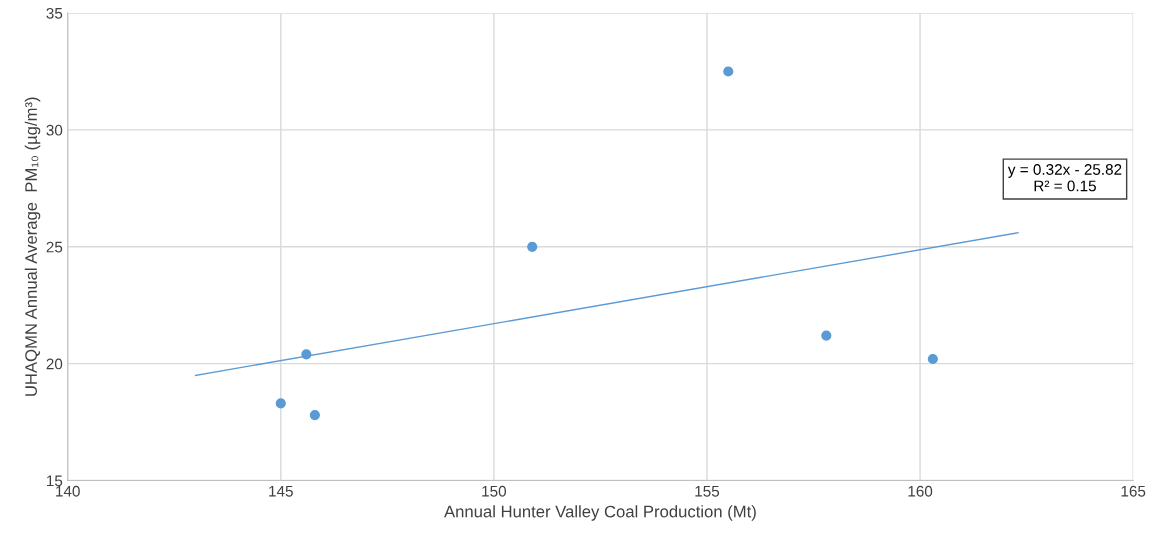 This screenshot has width=1167, height=543. Describe the element at coordinates (55, 481) in the screenshot. I see `y-tick-label: 15` at that location.